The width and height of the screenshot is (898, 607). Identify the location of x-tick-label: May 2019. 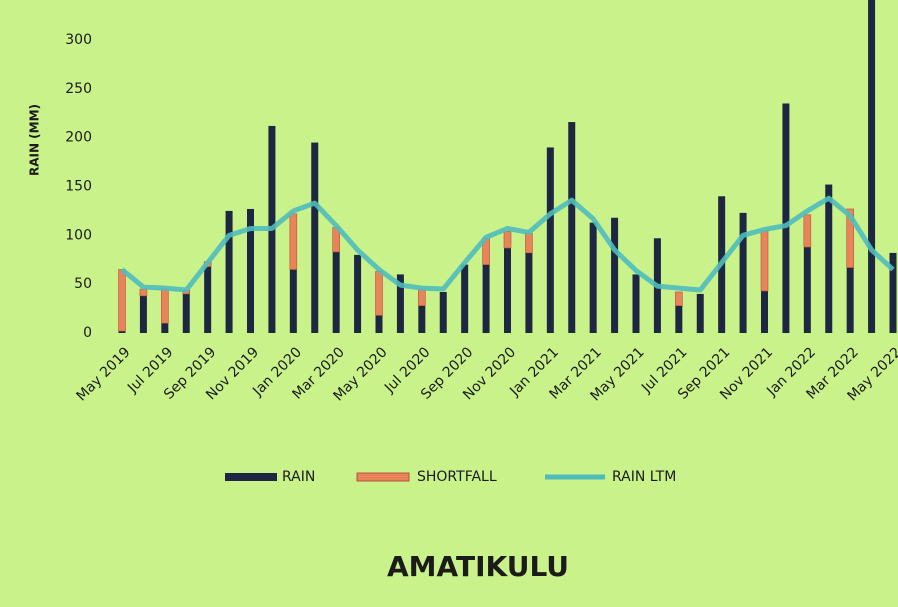
(104, 374).